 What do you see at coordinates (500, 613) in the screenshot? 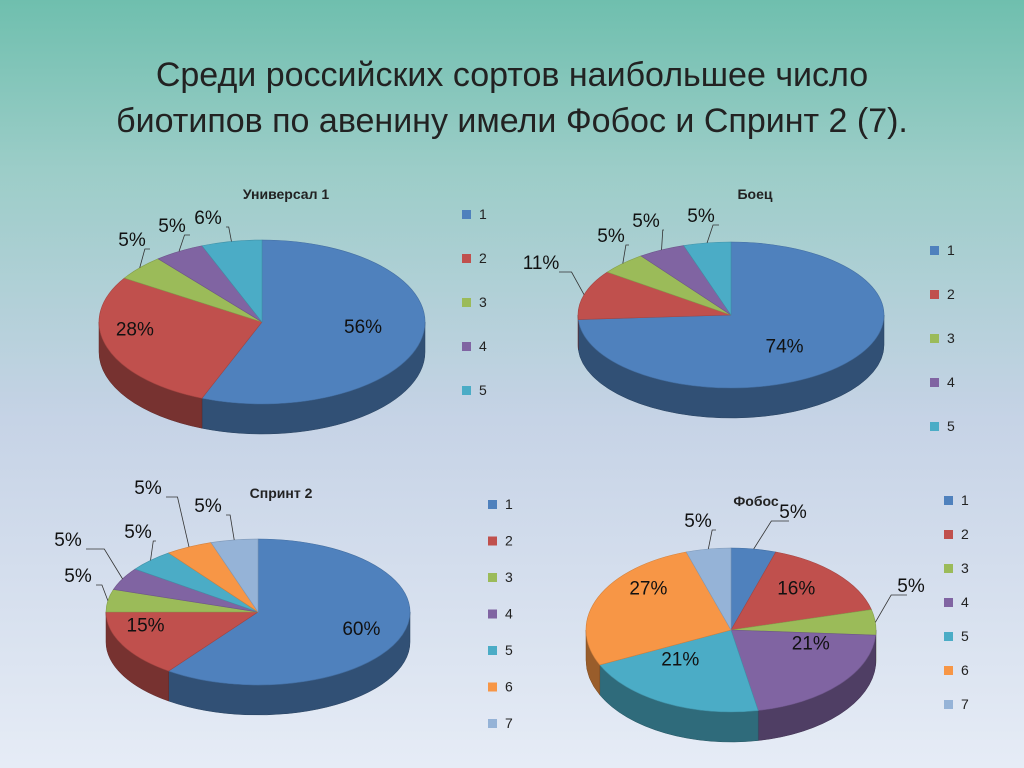
I see `legend: 1 2 3 4 5 6 7` at bounding box center [500, 613].